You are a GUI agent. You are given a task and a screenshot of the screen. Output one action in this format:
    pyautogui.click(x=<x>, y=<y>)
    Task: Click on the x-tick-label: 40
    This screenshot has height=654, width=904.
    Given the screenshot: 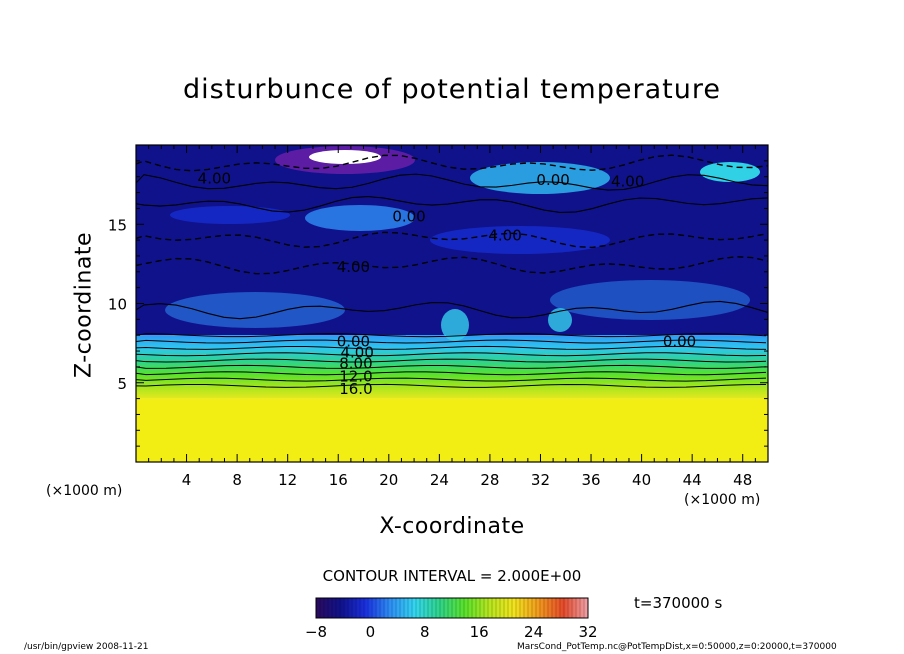 What is the action you would take?
    pyautogui.click(x=641, y=480)
    